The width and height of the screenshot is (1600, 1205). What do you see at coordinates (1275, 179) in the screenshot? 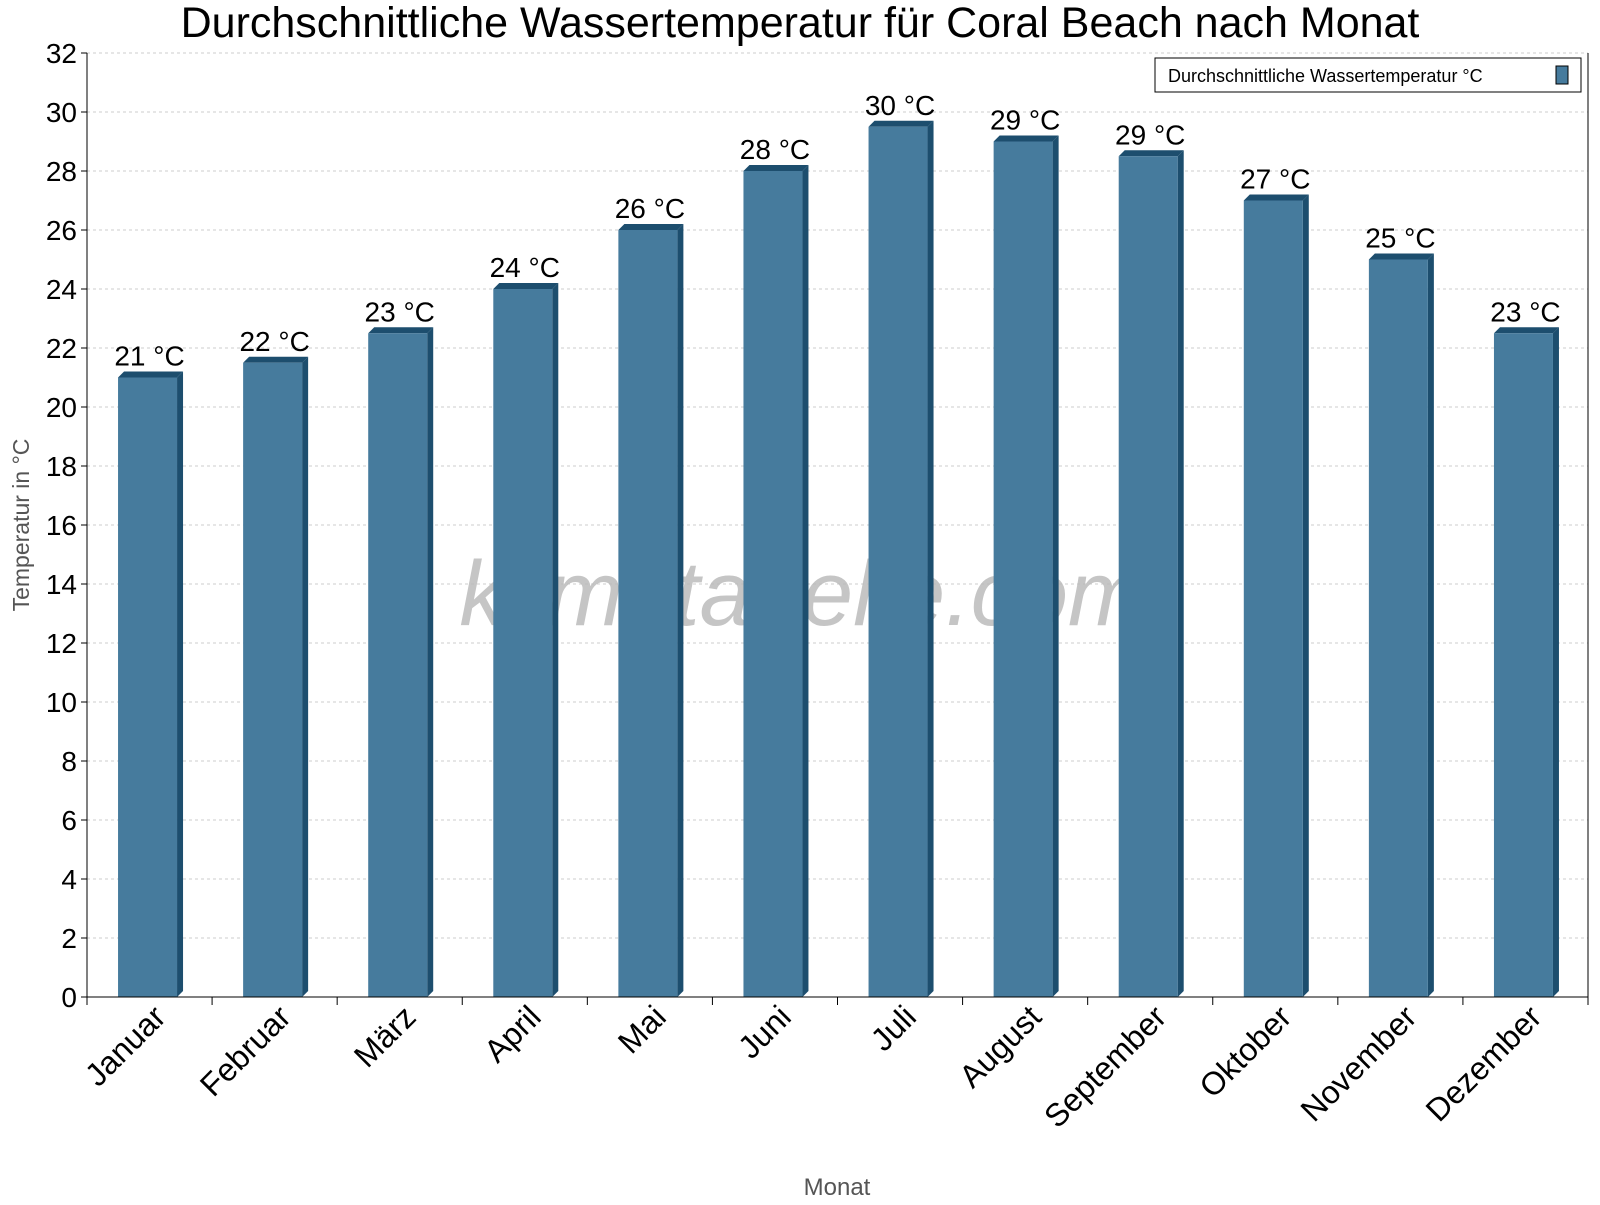
I see `data-label: 27 °C` at bounding box center [1275, 179].